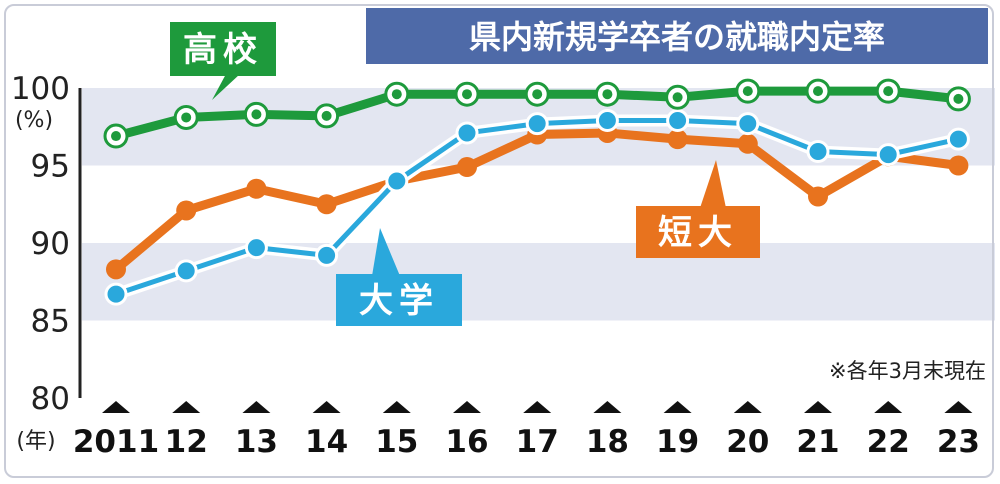 This screenshot has width=1000, height=484. I want to click on point-大学-23, so click(958, 139).